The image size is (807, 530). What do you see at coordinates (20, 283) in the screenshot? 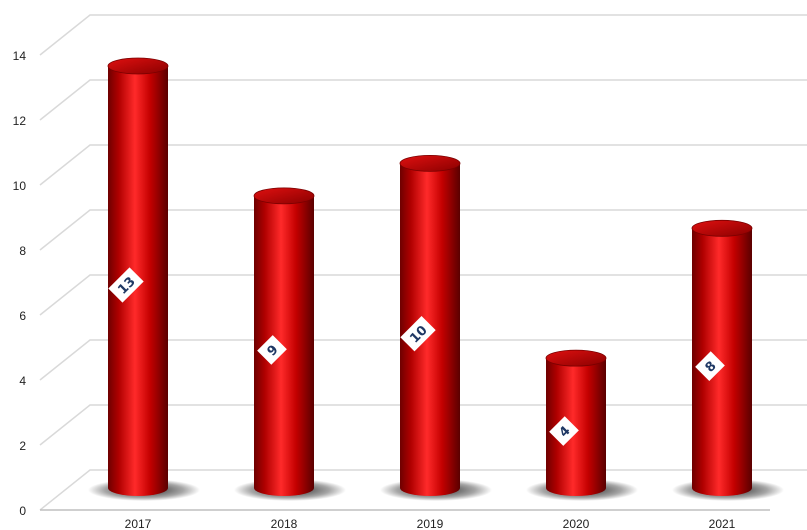
I see `y-axis: 0 2 4 6 8 10 12 14` at bounding box center [20, 283].